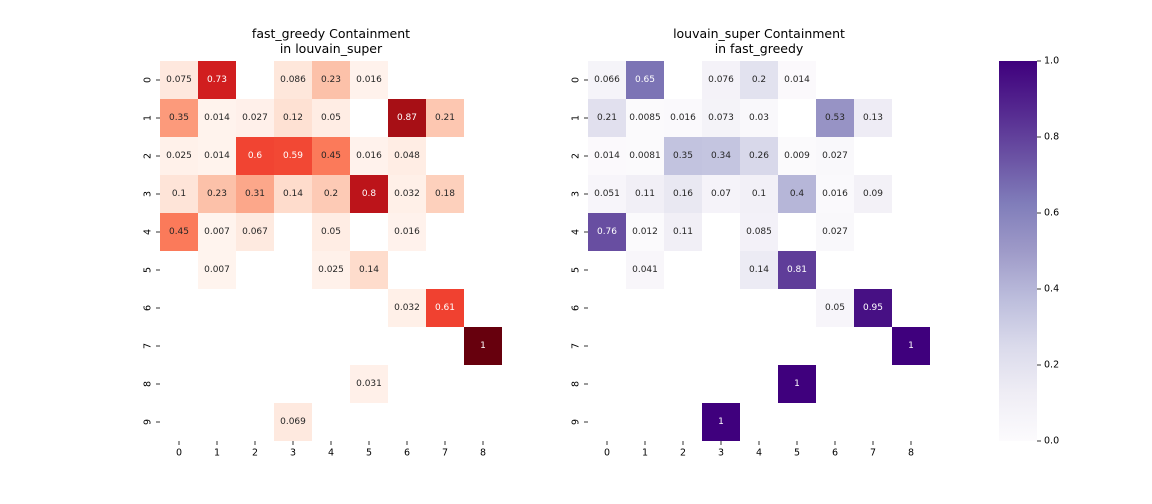  Describe the element at coordinates (1051, 137) in the screenshot. I see `colorbar-tick-label: 0.8` at that location.